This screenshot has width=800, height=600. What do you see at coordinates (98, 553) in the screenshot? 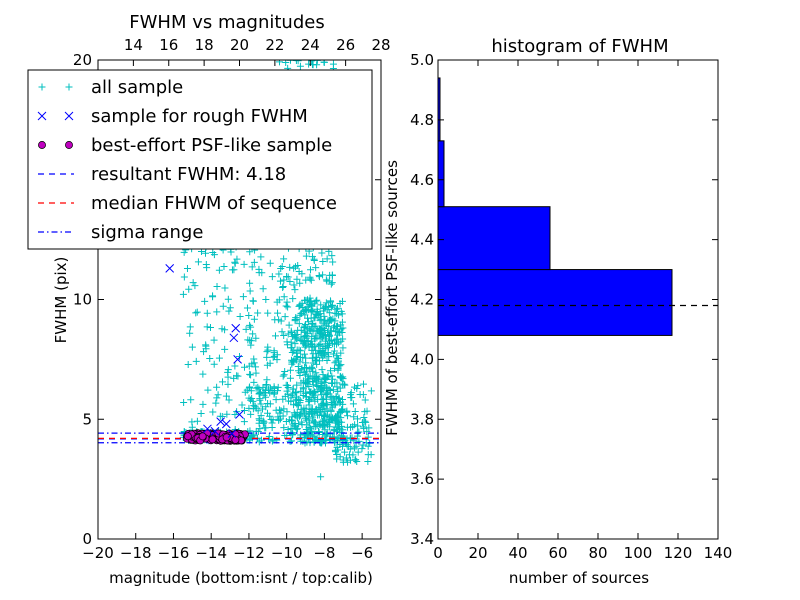
I see `x-tick-label: −20` at bounding box center [98, 553].